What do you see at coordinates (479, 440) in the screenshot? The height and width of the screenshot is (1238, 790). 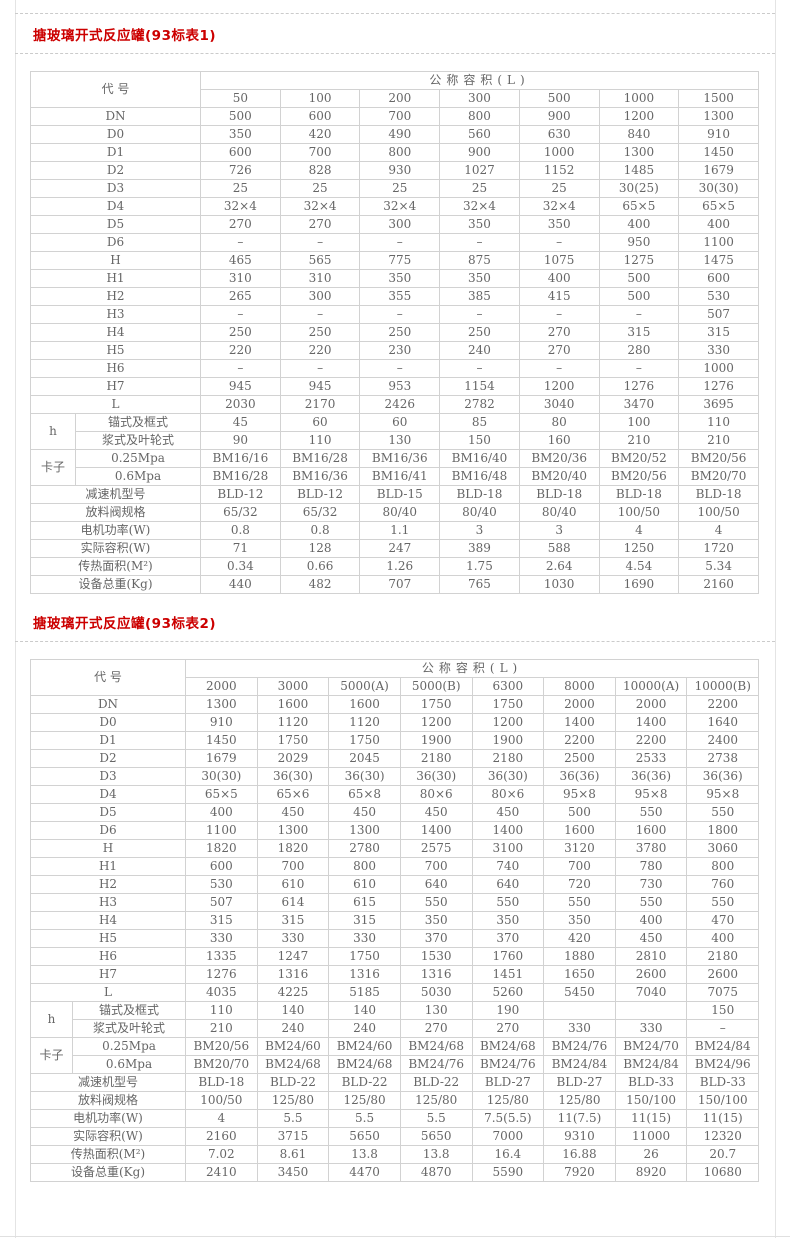 I see `table-cell: 150` at bounding box center [479, 440].